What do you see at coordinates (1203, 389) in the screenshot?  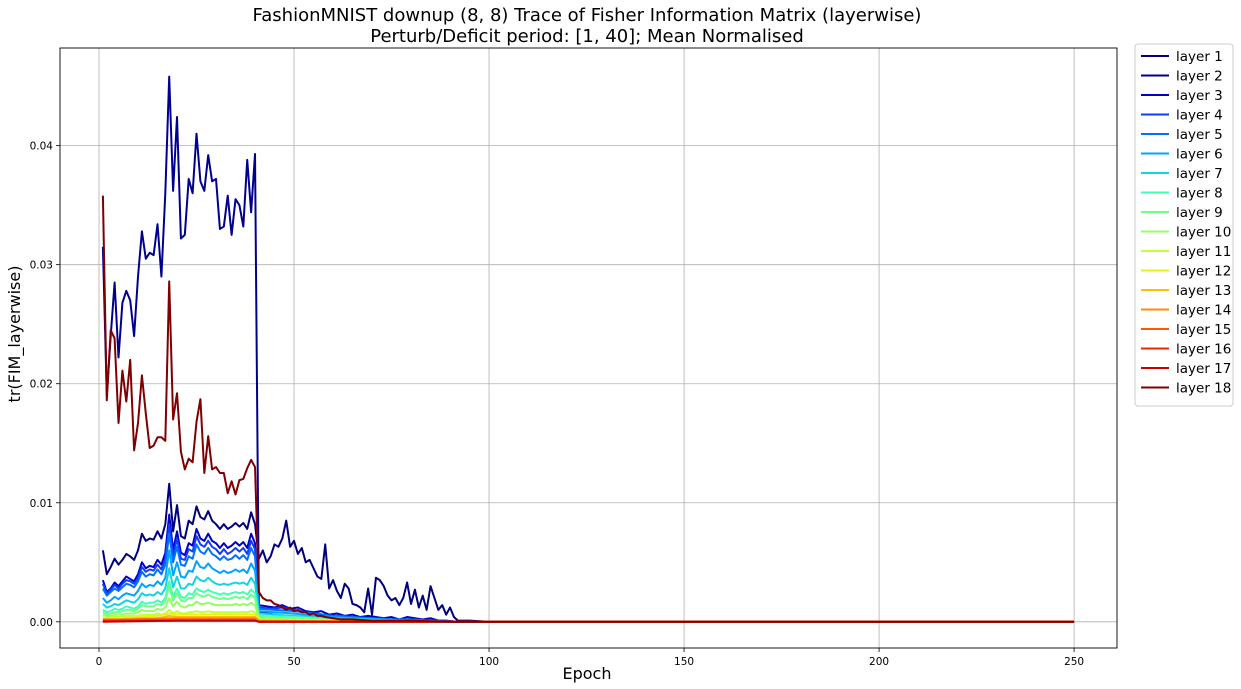 I see `legend-label-layer-18: layer 18` at bounding box center [1203, 389].